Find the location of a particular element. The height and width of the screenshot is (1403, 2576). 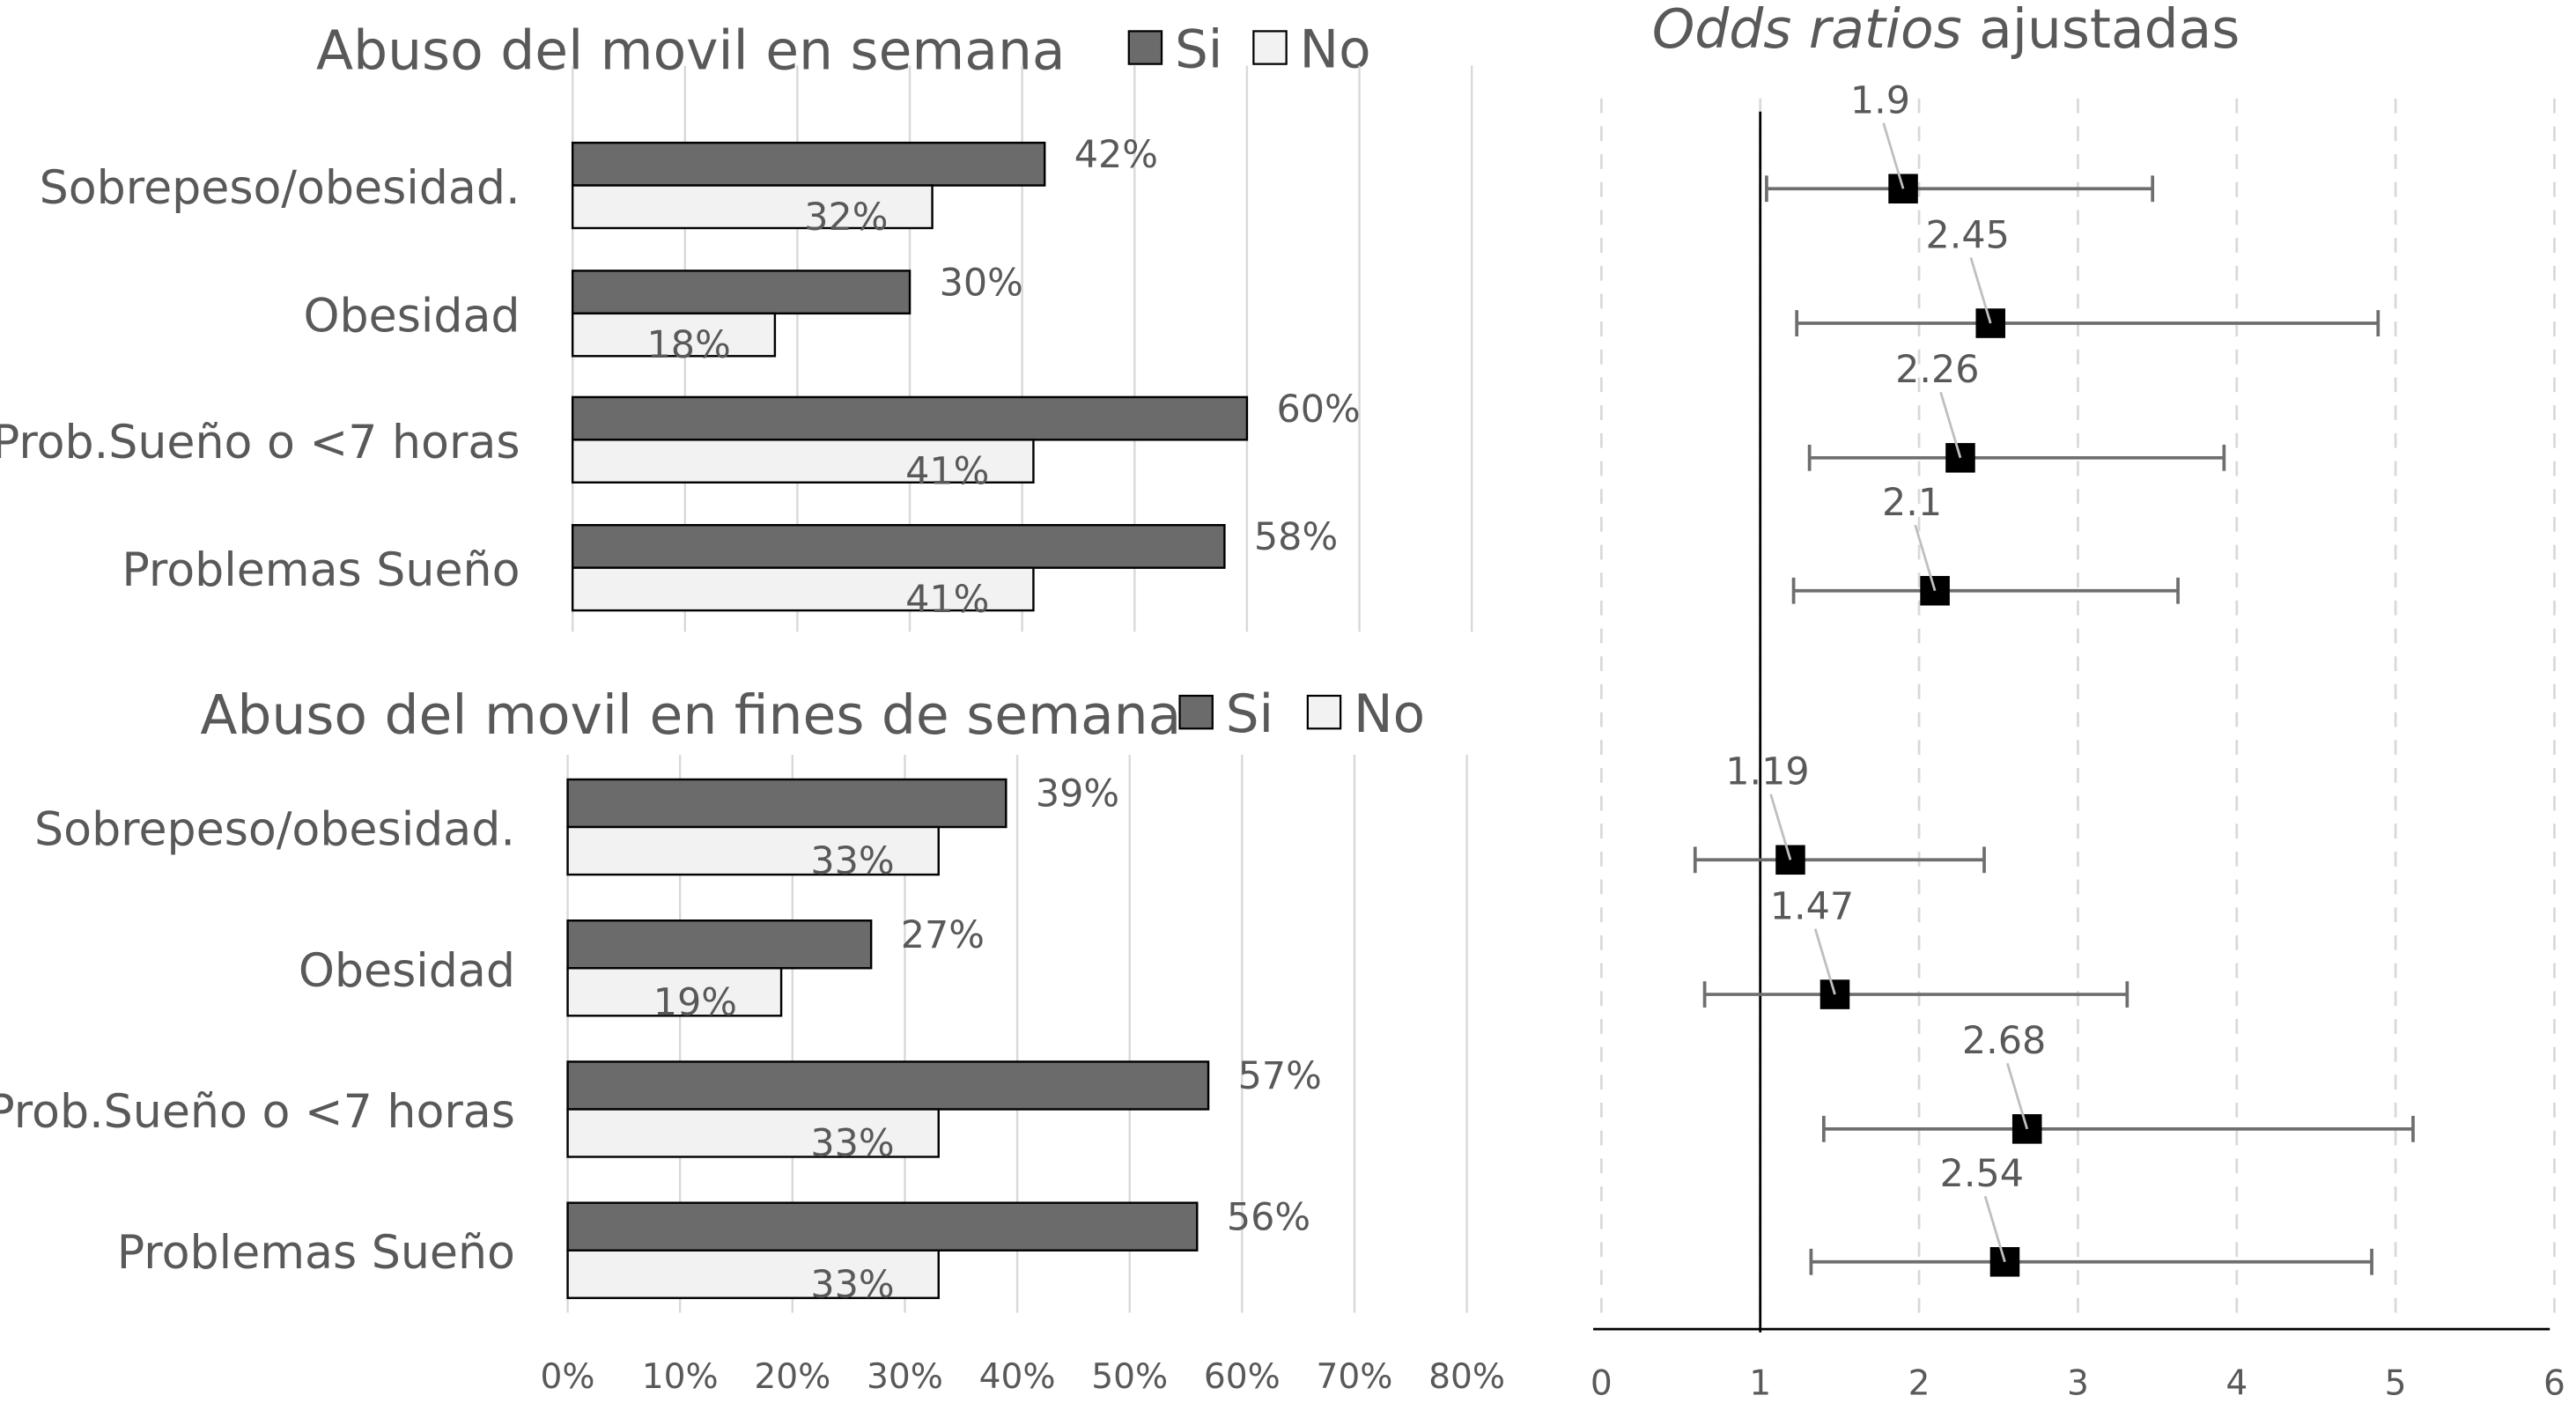

title-rest: ajustadas is located at coordinates (2101, 30).